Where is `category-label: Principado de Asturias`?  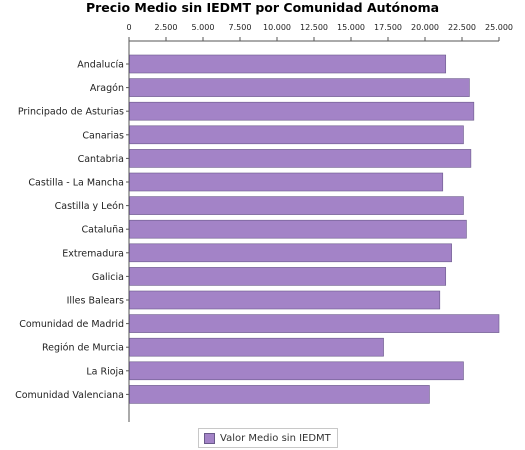 category-label: Principado de Asturias is located at coordinates (71, 112).